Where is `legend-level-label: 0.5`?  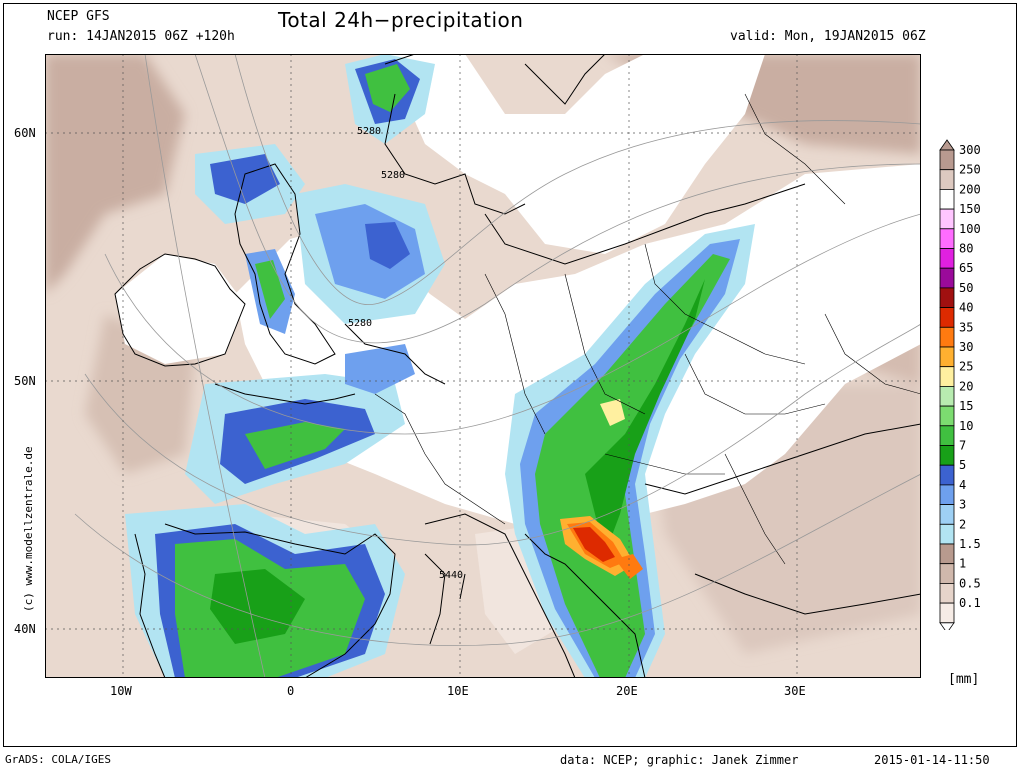
legend-level-label: 0.5 is located at coordinates (970, 583).